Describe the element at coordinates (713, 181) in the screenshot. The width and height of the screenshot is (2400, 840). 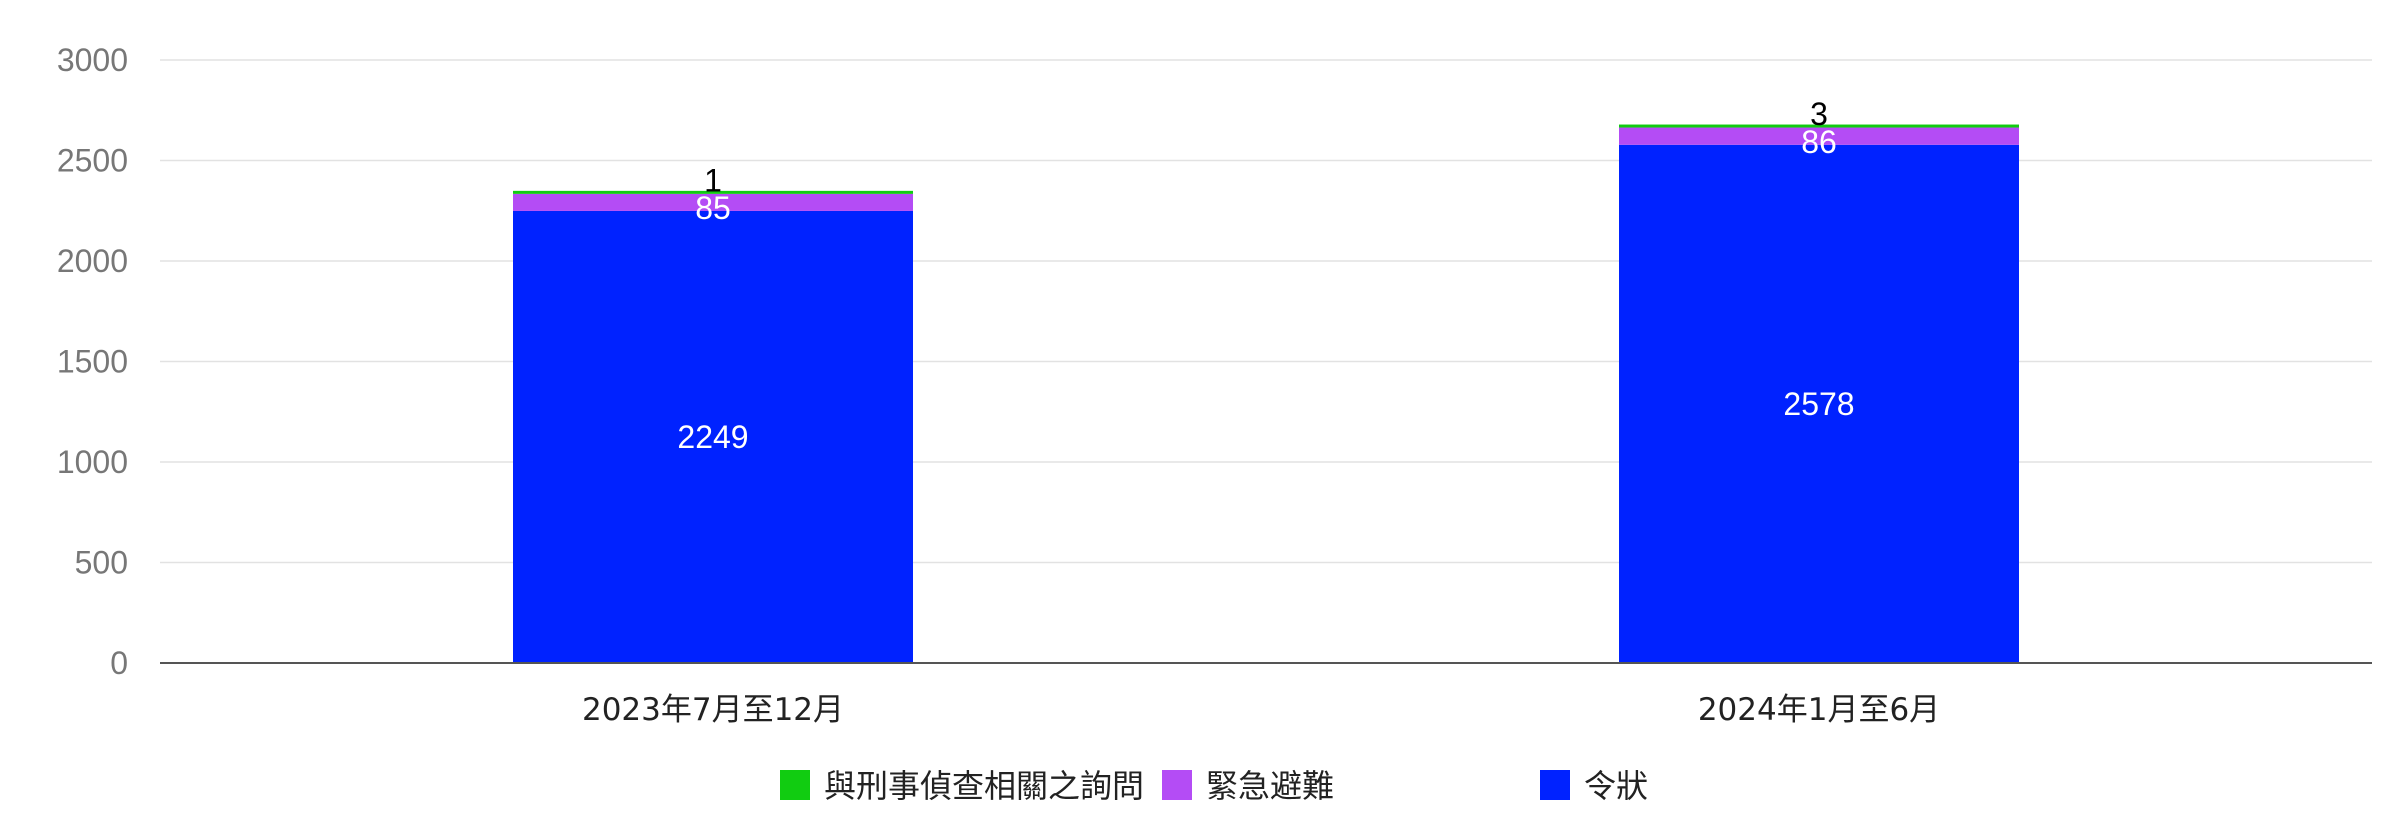
I see `data-label: 1` at that location.